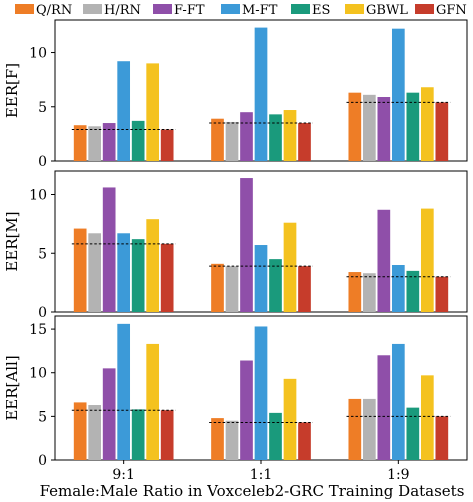 This screenshot has width=473, height=502. What do you see at coordinates (92, 9) in the screenshot?
I see `legend-swatch-h-rn` at bounding box center [92, 9].